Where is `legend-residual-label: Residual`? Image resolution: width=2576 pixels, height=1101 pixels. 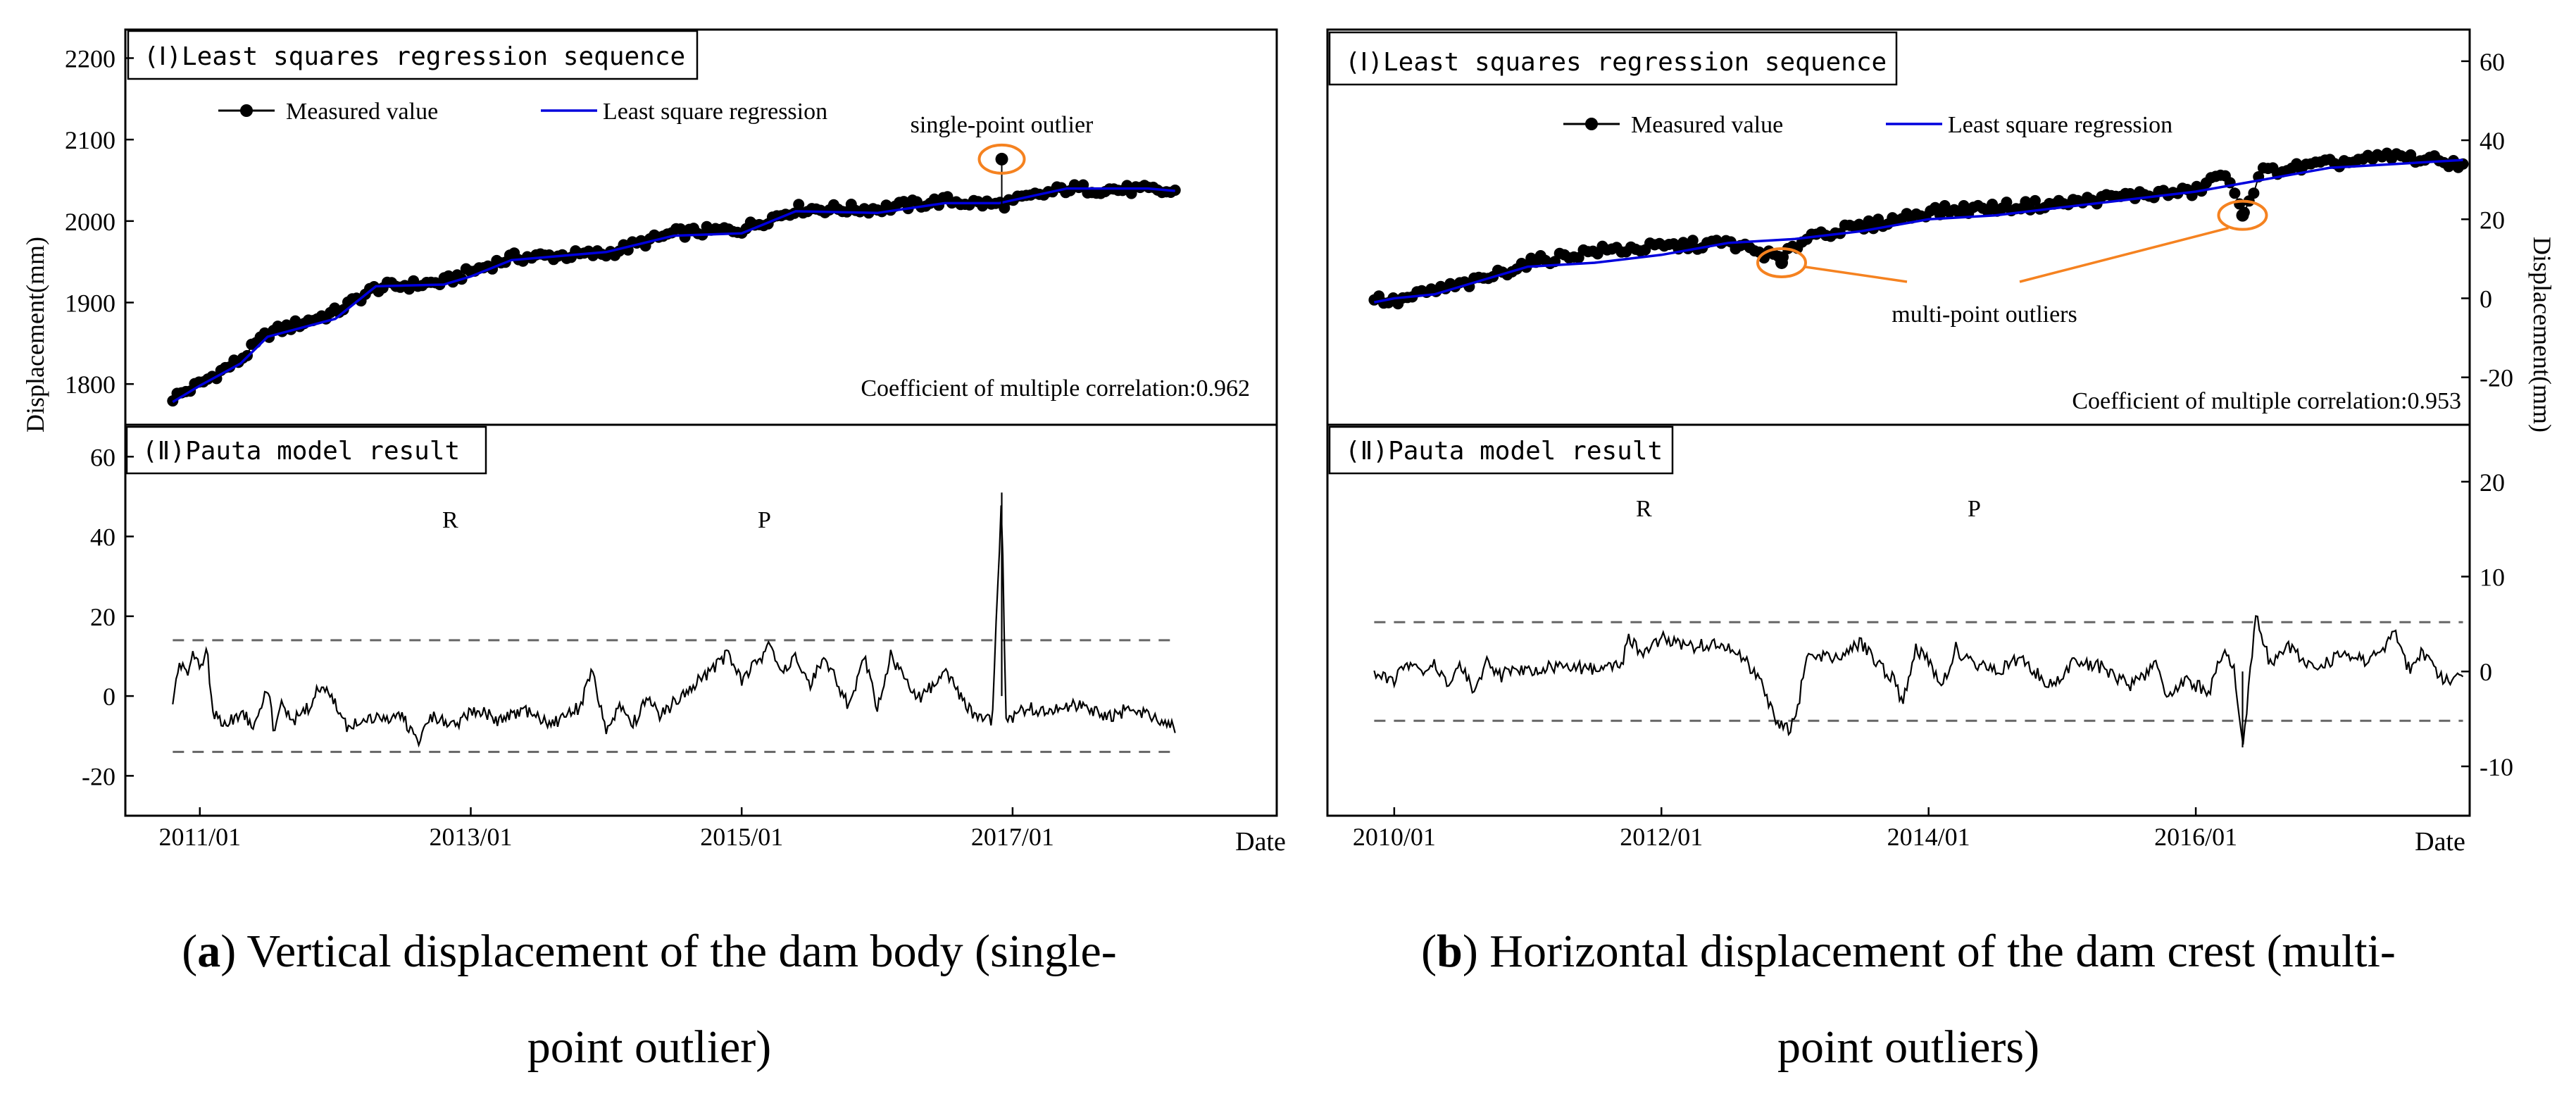 legend-residual-label: Residual is located at coordinates (2106, 509).